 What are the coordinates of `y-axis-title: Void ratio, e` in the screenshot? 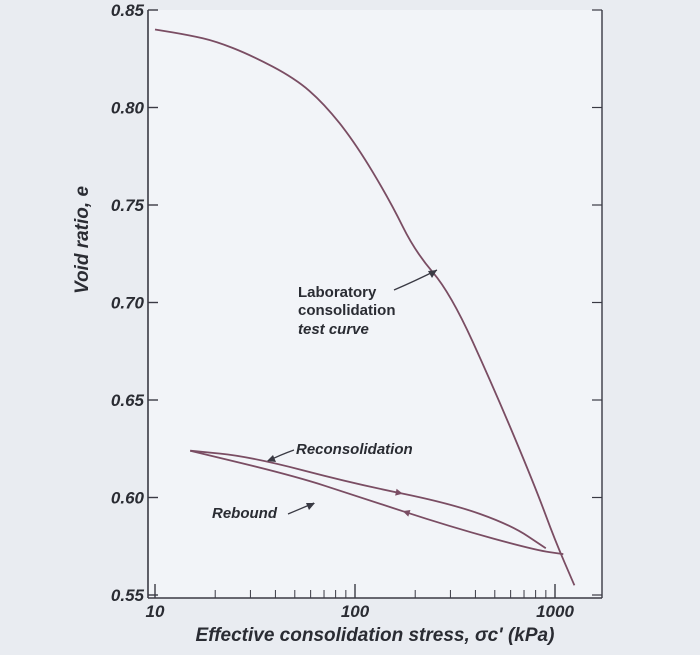 It's located at (82, 240).